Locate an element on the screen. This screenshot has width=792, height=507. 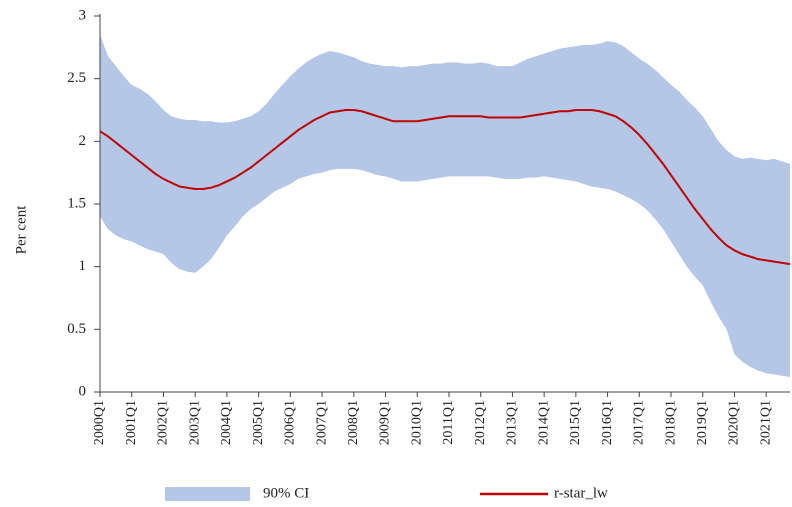
x-tick-label: 2006Q1 is located at coordinates (290, 422).